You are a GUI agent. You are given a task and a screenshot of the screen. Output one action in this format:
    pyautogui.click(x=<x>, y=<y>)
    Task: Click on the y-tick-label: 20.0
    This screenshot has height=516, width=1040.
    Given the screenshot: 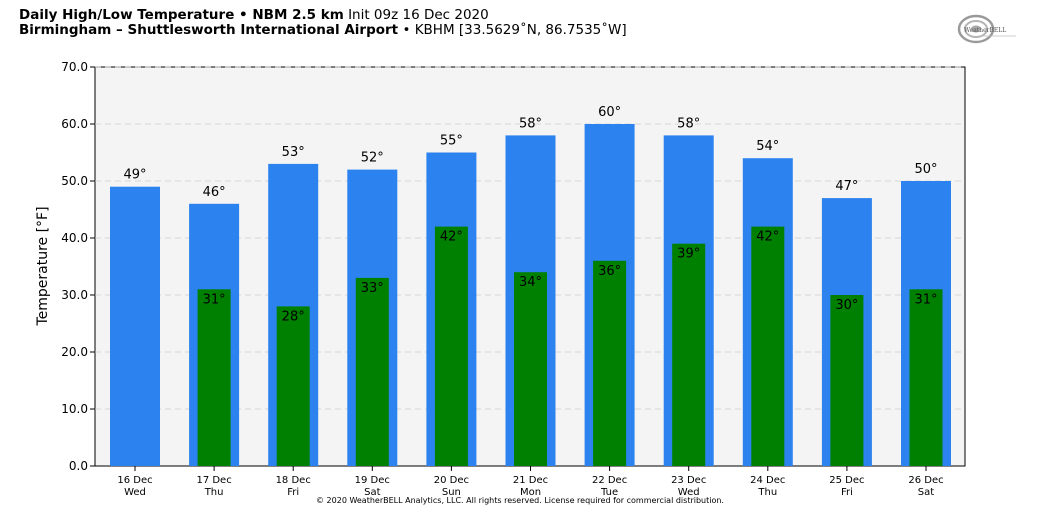 What is the action you would take?
    pyautogui.click(x=74, y=352)
    